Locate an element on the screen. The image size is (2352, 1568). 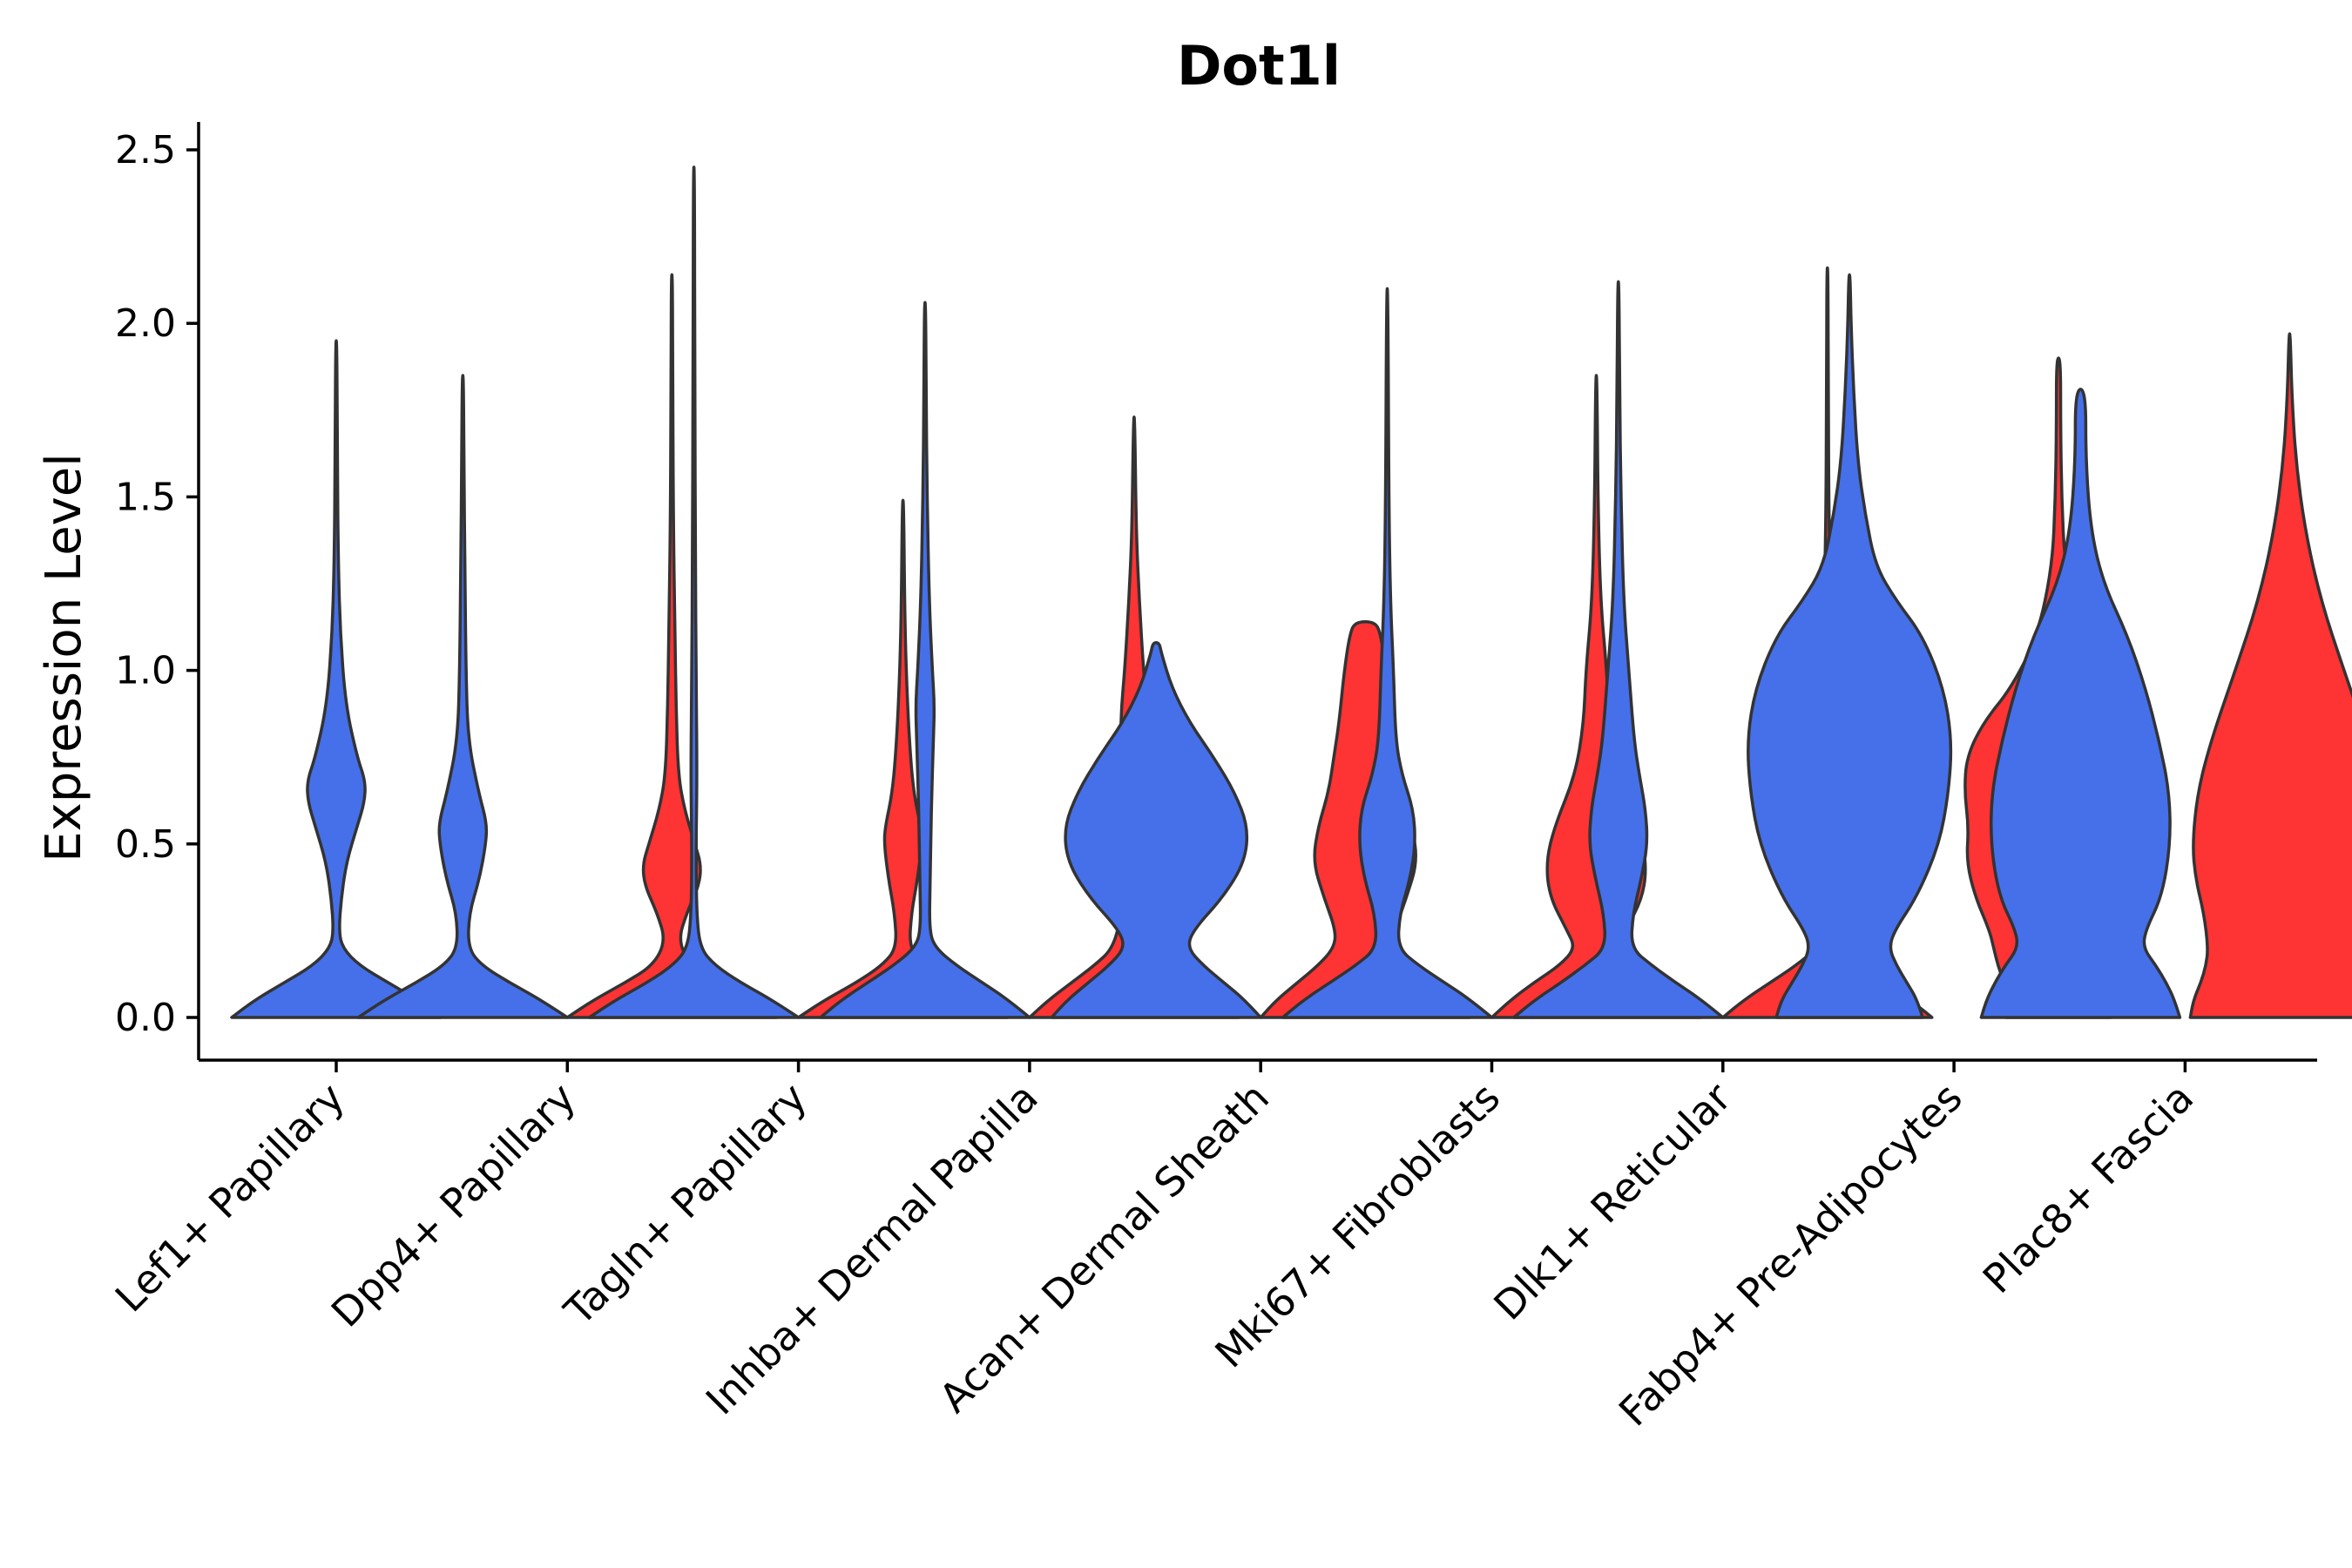
y-tick-label: 0.5 is located at coordinates (145, 844).